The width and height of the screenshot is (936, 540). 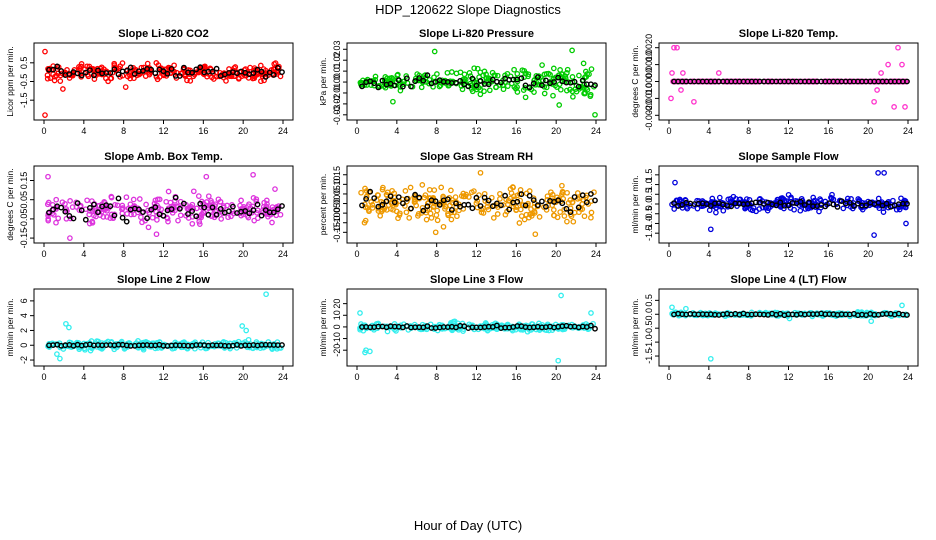 I want to click on x-tick-label: 4, so click(x=83, y=377).